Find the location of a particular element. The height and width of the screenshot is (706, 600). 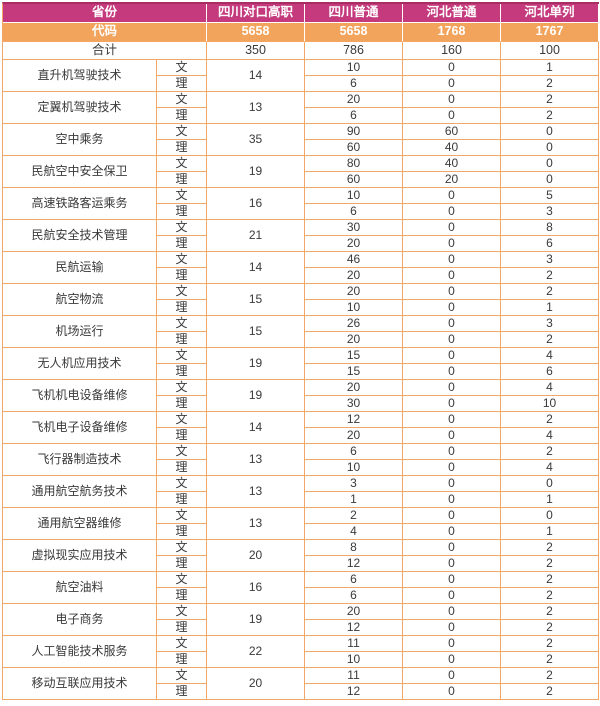

header-col-hebei-general: 河北普通 is located at coordinates (452, 13).